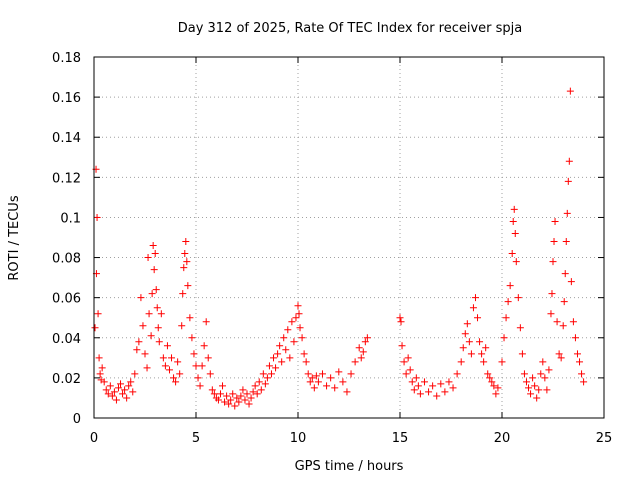  What do you see at coordinates (400, 438) in the screenshot?
I see `x-tick-label: 15` at bounding box center [400, 438].